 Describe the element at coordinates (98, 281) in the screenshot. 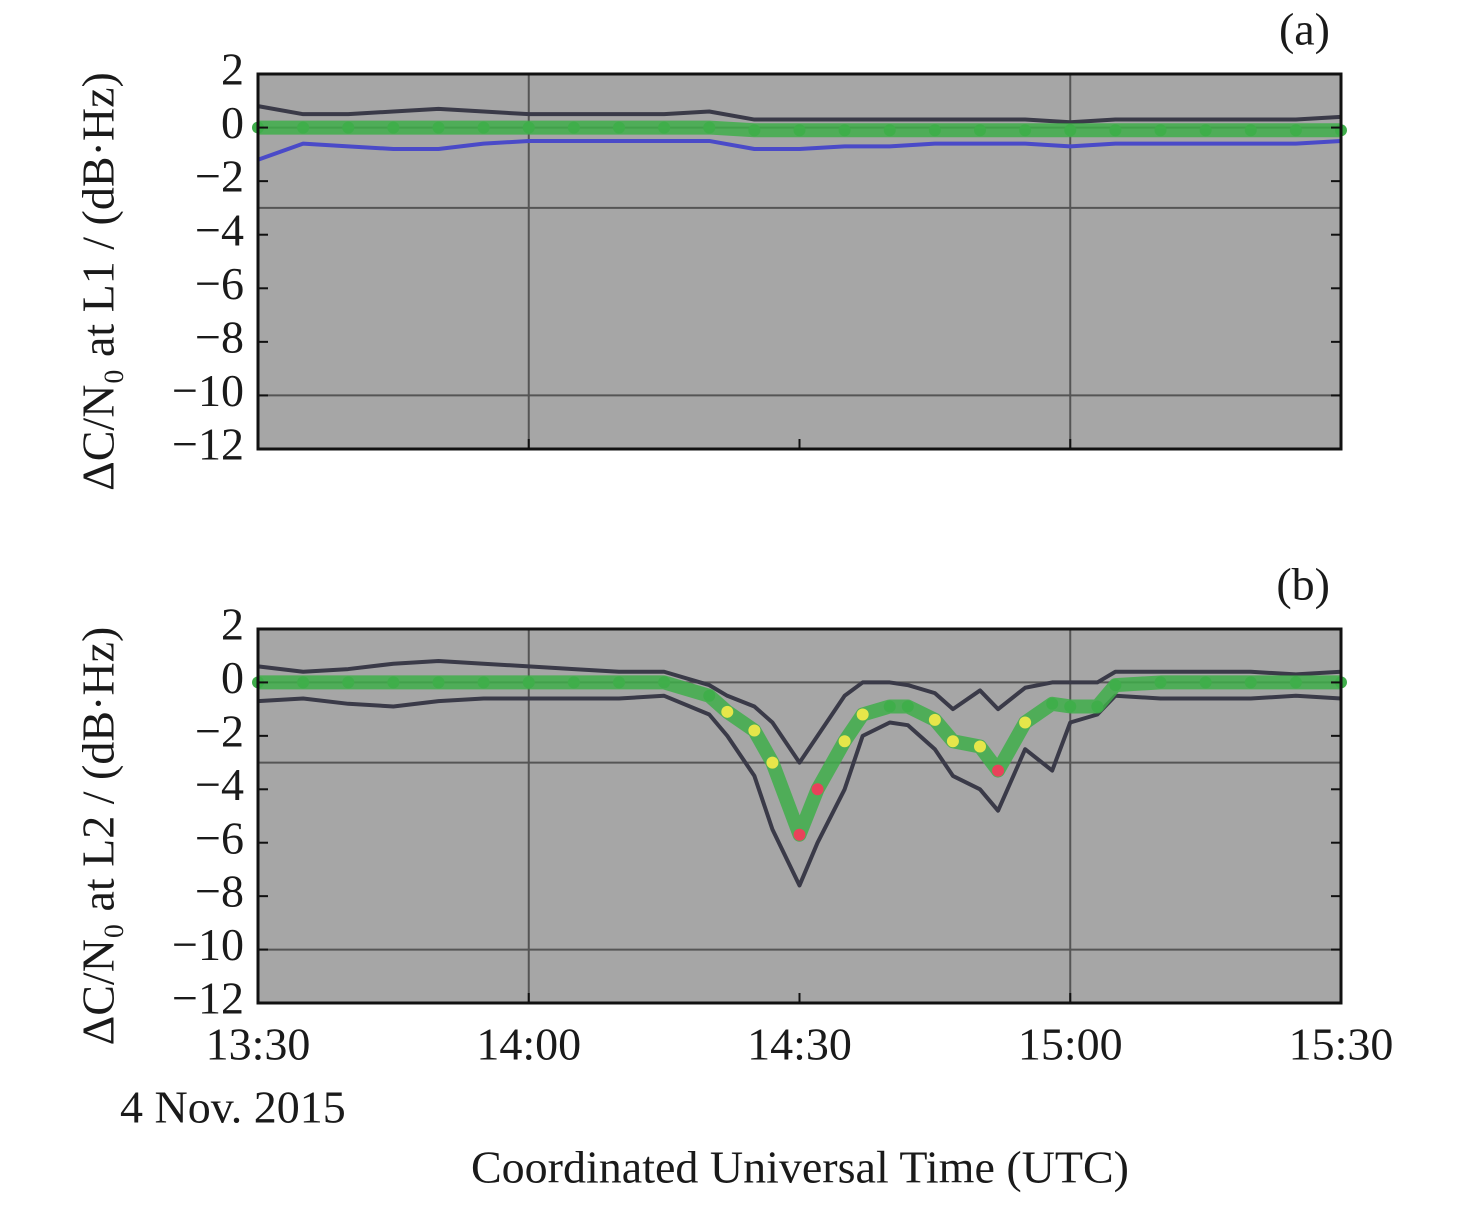

I see `y-axis-label: ΔC/N₀ at L1 / (dB·Hz)` at that location.